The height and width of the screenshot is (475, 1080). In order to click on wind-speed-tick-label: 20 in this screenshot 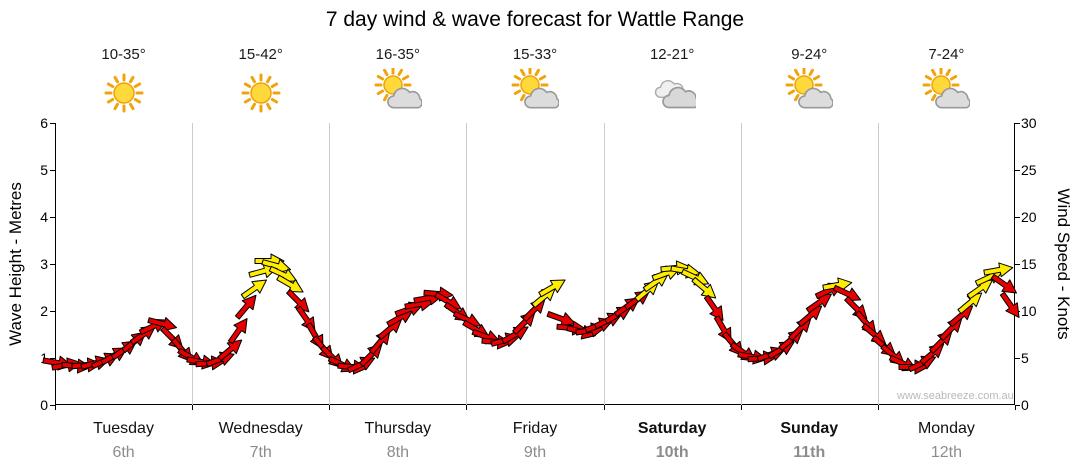, I will do `click(1029, 217)`.